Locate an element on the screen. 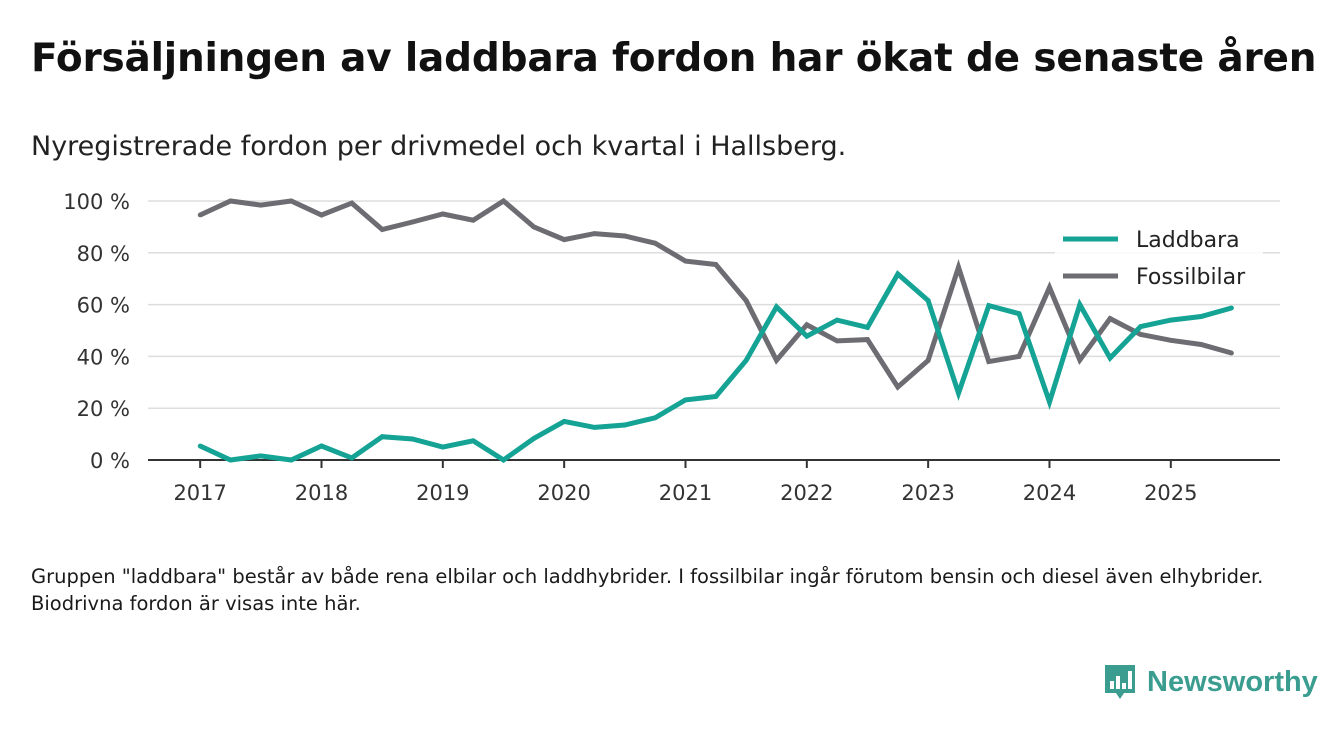  legend: Laddbara Fossilbilar is located at coordinates (1159, 258).